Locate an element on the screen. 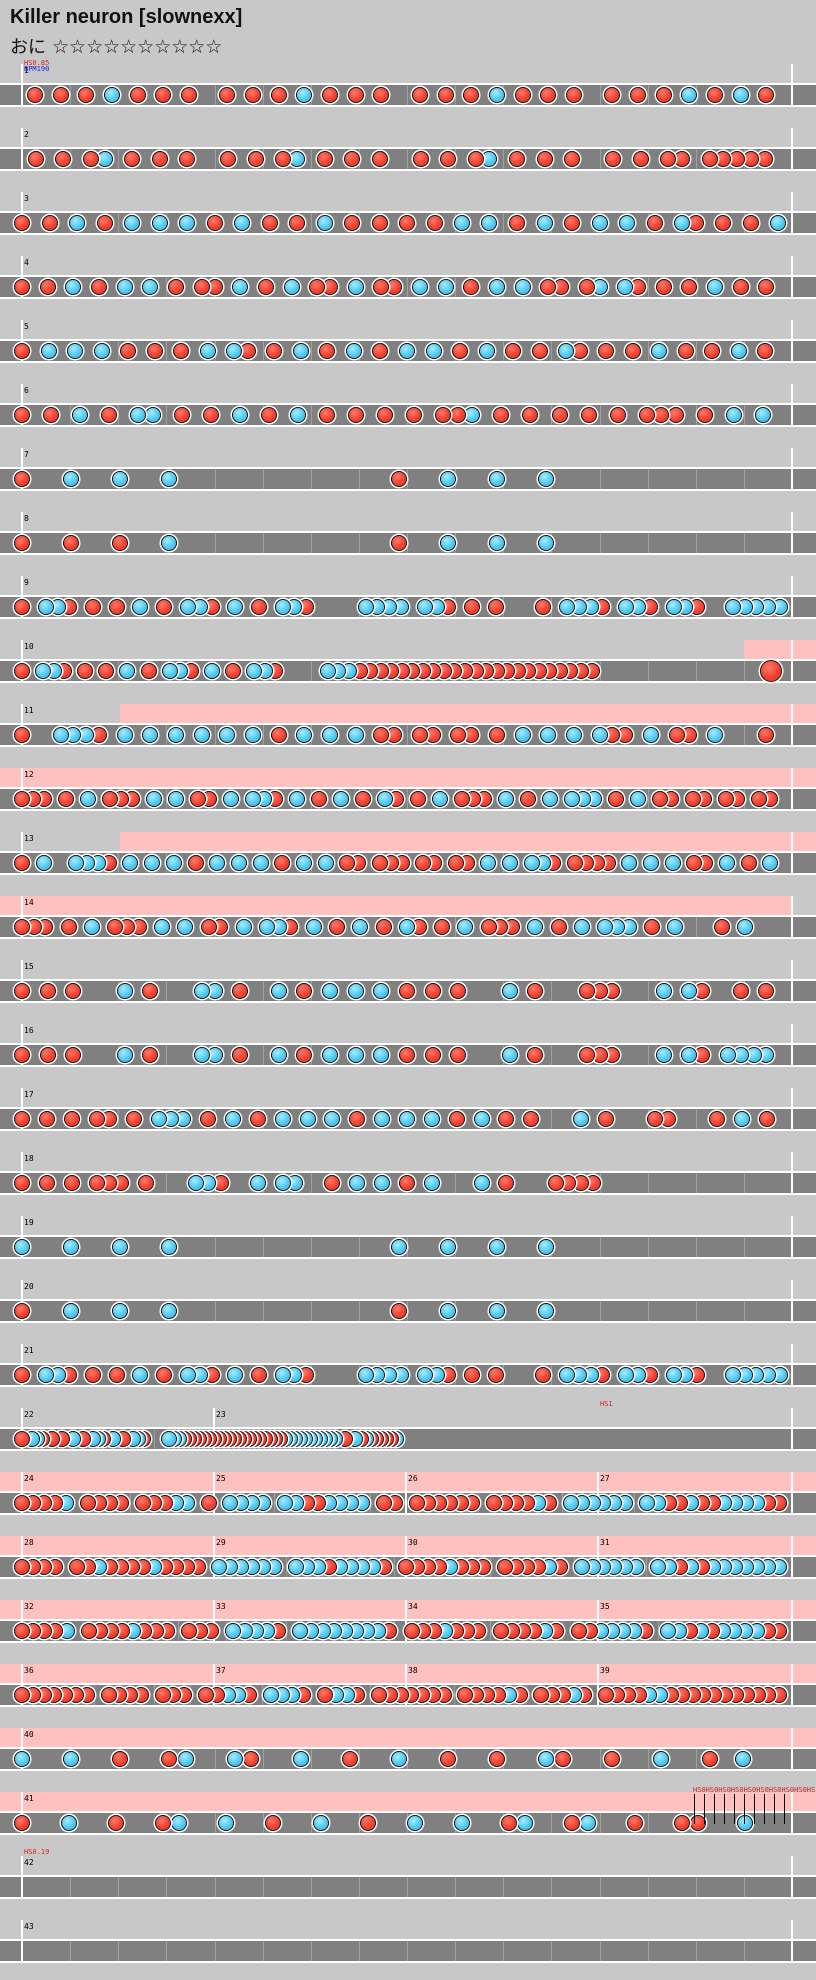  measure-number: 13 is located at coordinates (29, 838).